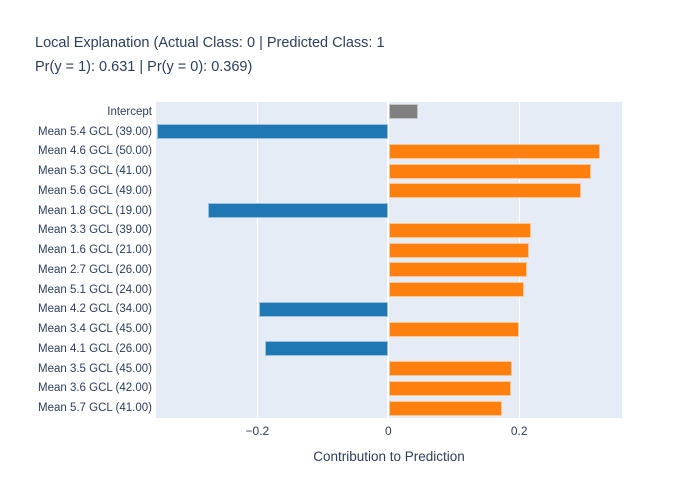  What do you see at coordinates (95, 190) in the screenshot?
I see `y-axis-label: Mean 5.6 GCL (49.00)` at bounding box center [95, 190].